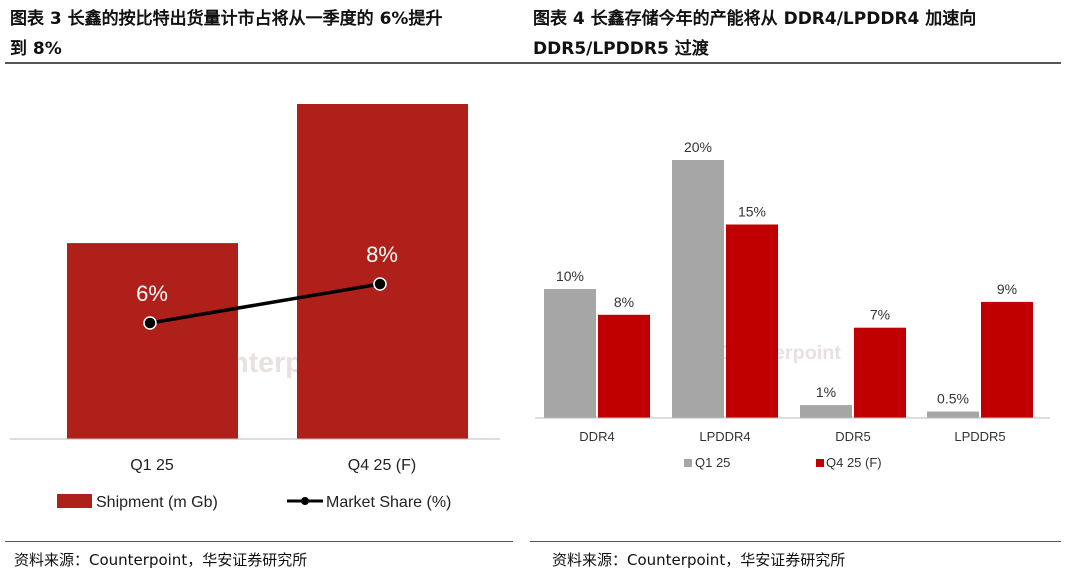 This screenshot has height=574, width=1068. What do you see at coordinates (74, 501) in the screenshot?
I see `legend-shipment-swatch` at bounding box center [74, 501].